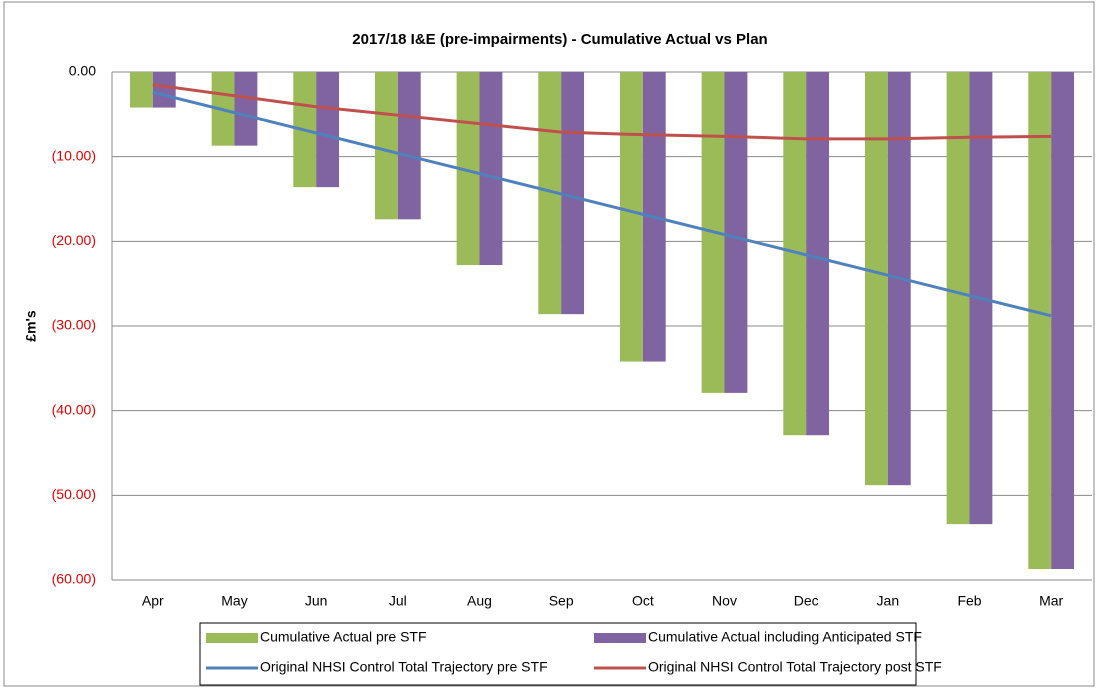  Describe the element at coordinates (31, 326) in the screenshot. I see `y-axis-label: £m's` at that location.